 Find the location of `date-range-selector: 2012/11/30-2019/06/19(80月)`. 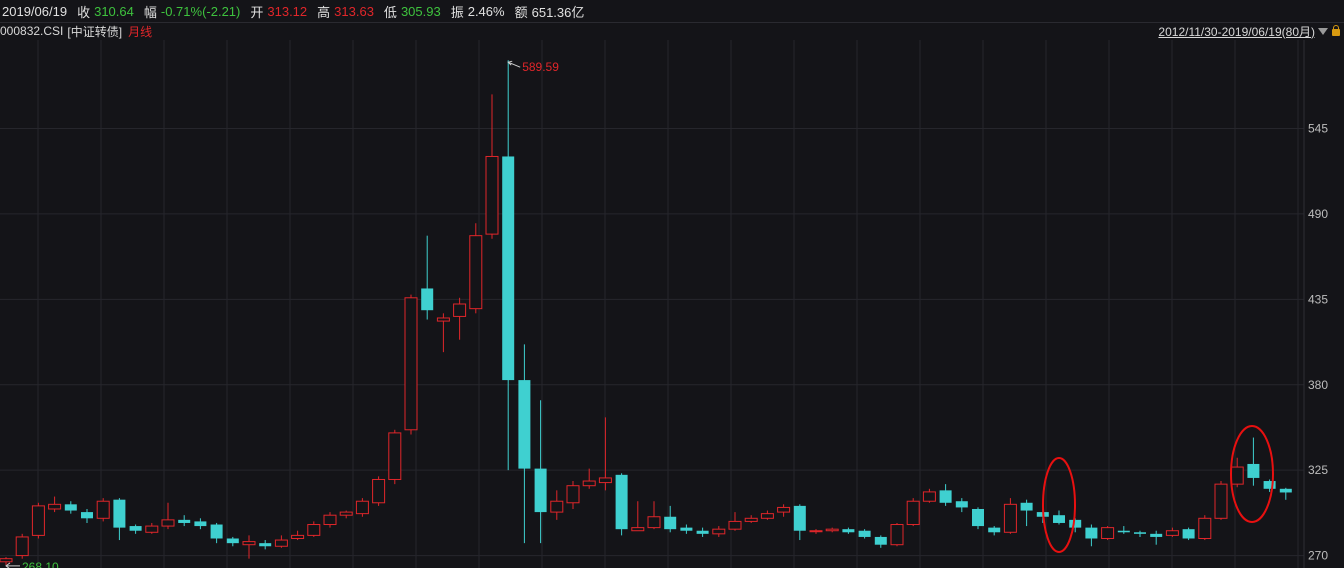

date-range-selector: 2012/11/30-2019/06/19(80月) is located at coordinates (1249, 31).